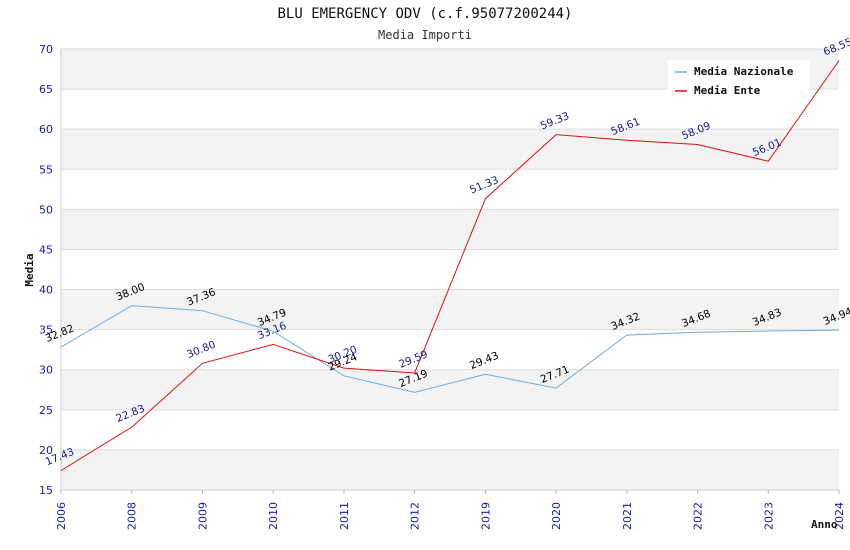  What do you see at coordinates (46, 249) in the screenshot?
I see `y-tick-label: 45` at bounding box center [46, 249].